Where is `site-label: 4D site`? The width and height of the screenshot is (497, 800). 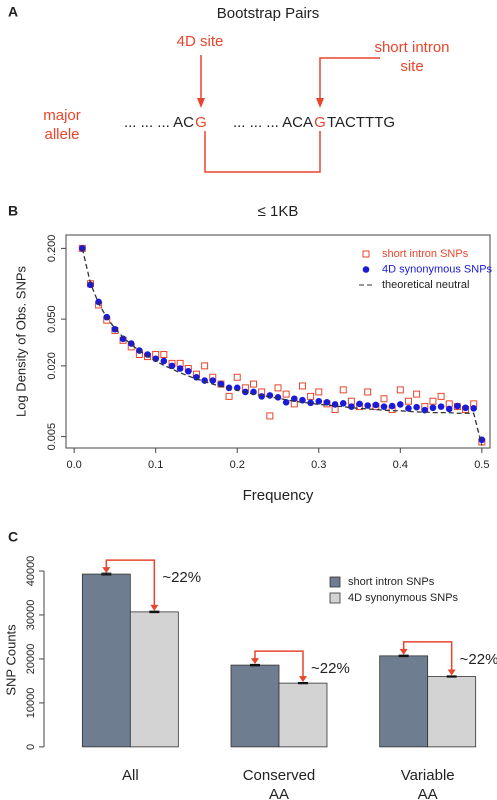
site-label: 4D site is located at coordinates (200, 41).